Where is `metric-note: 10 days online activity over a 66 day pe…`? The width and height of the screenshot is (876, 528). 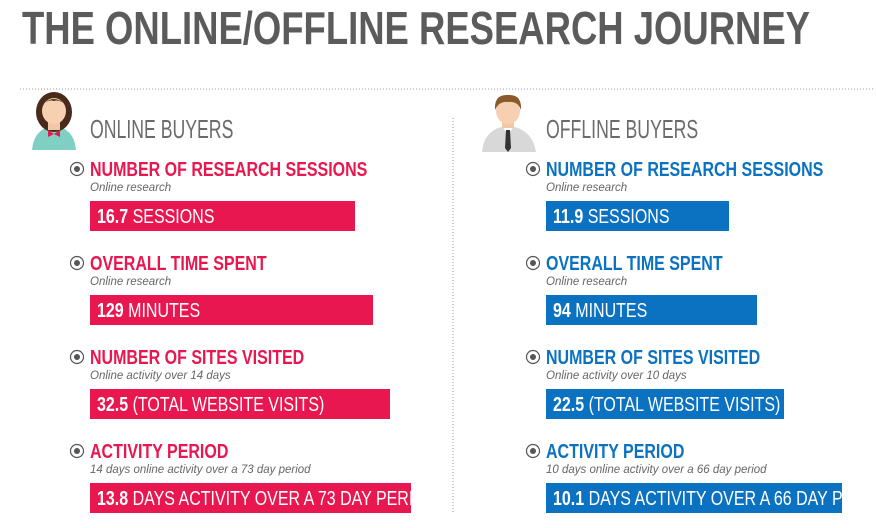 metric-note: 10 days online activity over a 66 day pe… is located at coordinates (656, 470).